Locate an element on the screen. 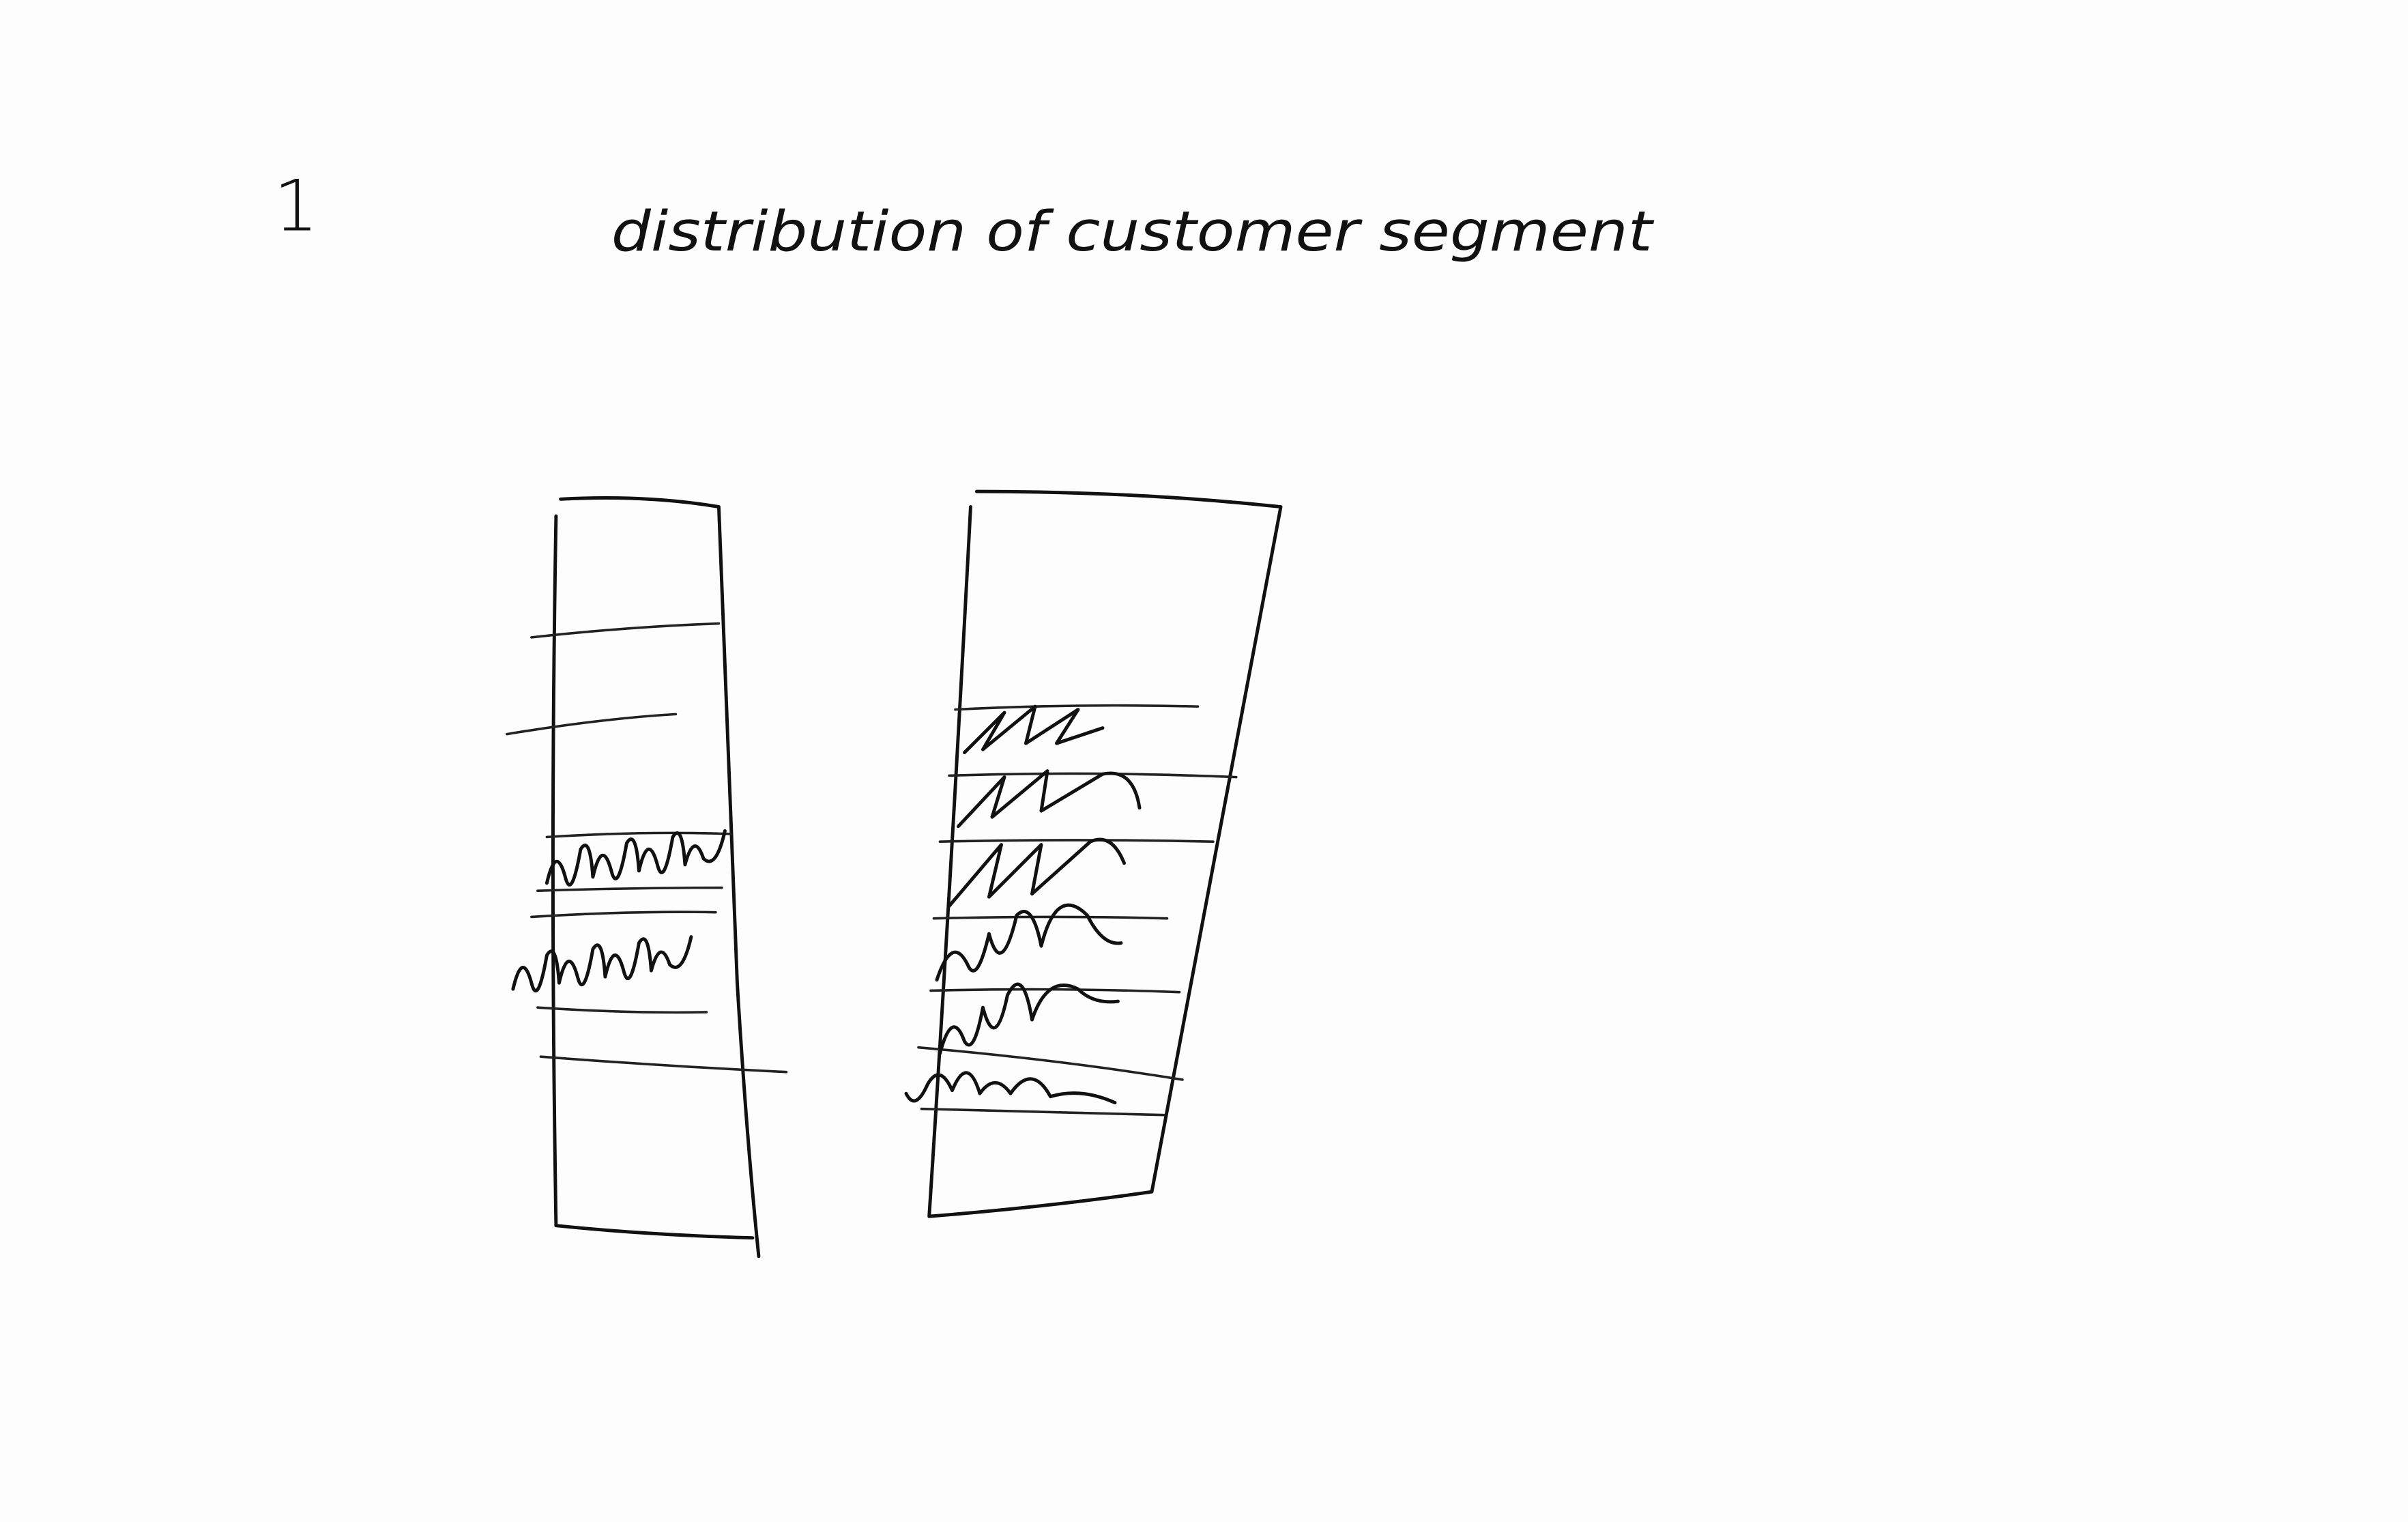 Image resolution: width=2408 pixels, height=1522 pixels. left-column-sketch is located at coordinates (647, 877).